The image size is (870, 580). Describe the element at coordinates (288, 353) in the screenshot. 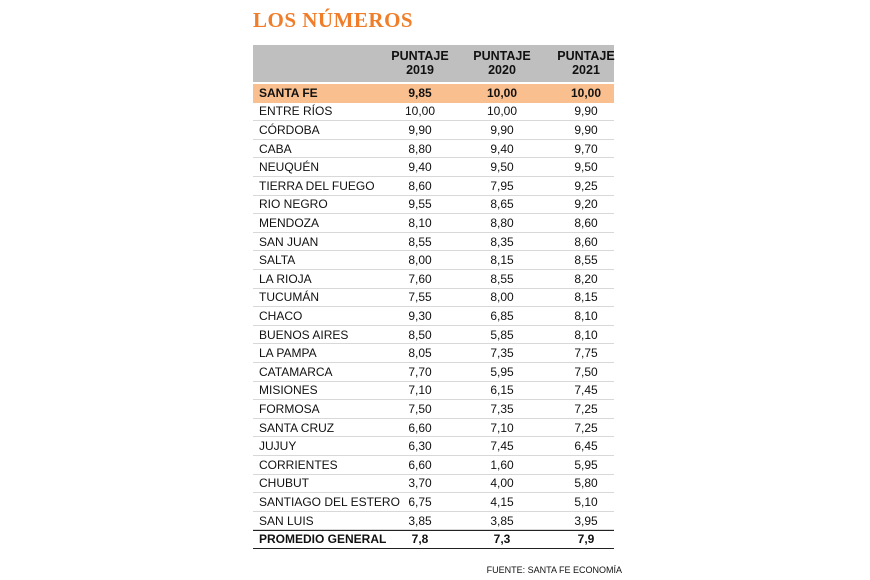

I see `row-label: LA PAMPA` at that location.